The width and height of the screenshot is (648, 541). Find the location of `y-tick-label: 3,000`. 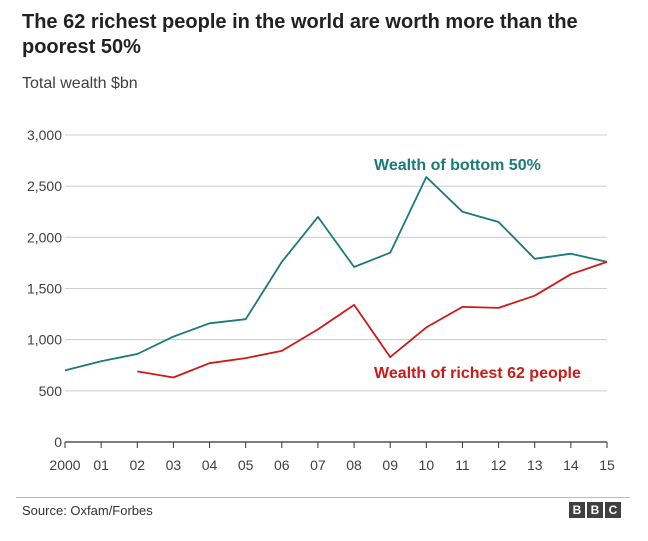

y-tick-label: 3,000 is located at coordinates (44, 135).